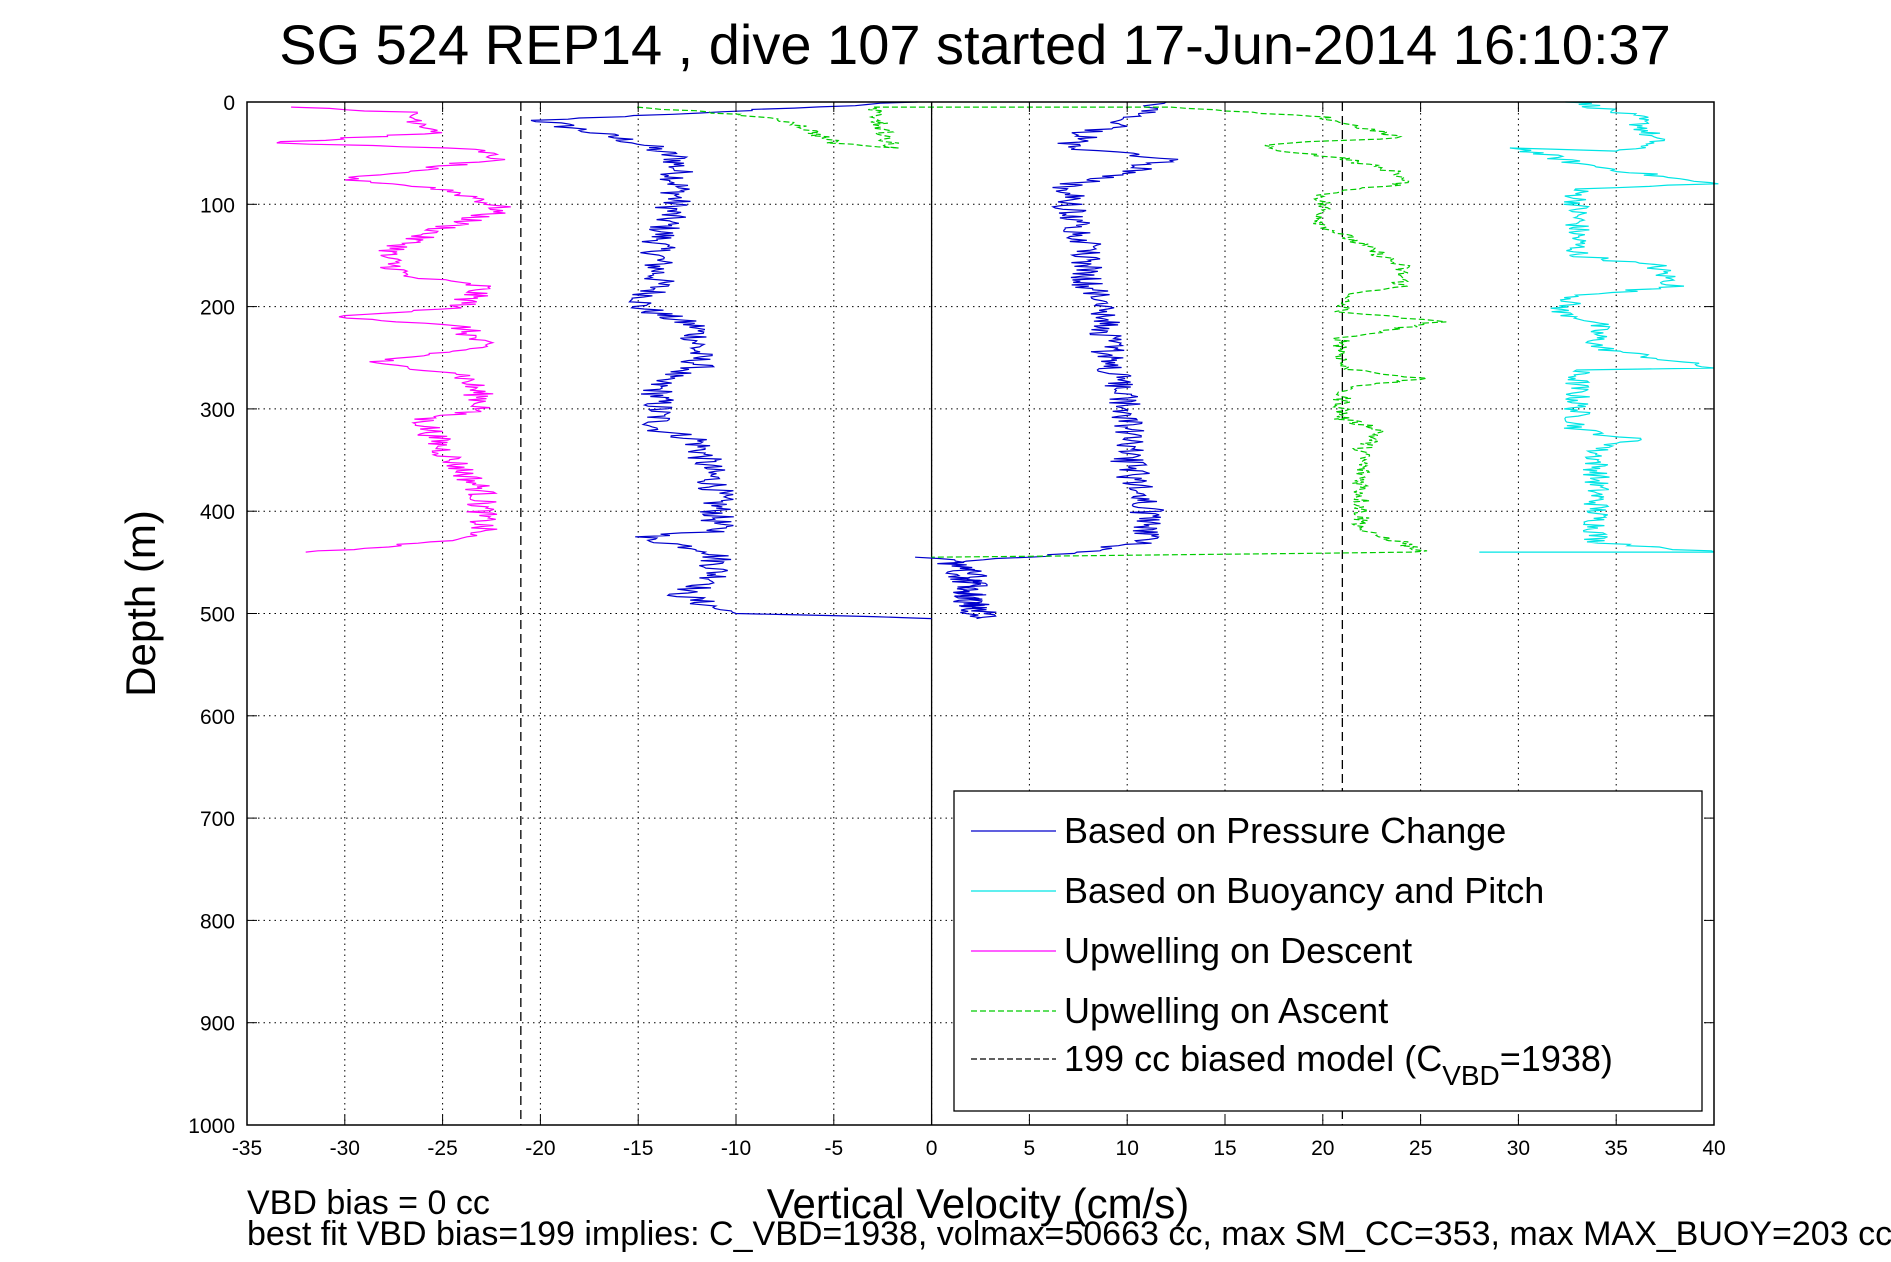 The height and width of the screenshot is (1262, 1891). I want to click on y-tick-label: 400, so click(217, 512).